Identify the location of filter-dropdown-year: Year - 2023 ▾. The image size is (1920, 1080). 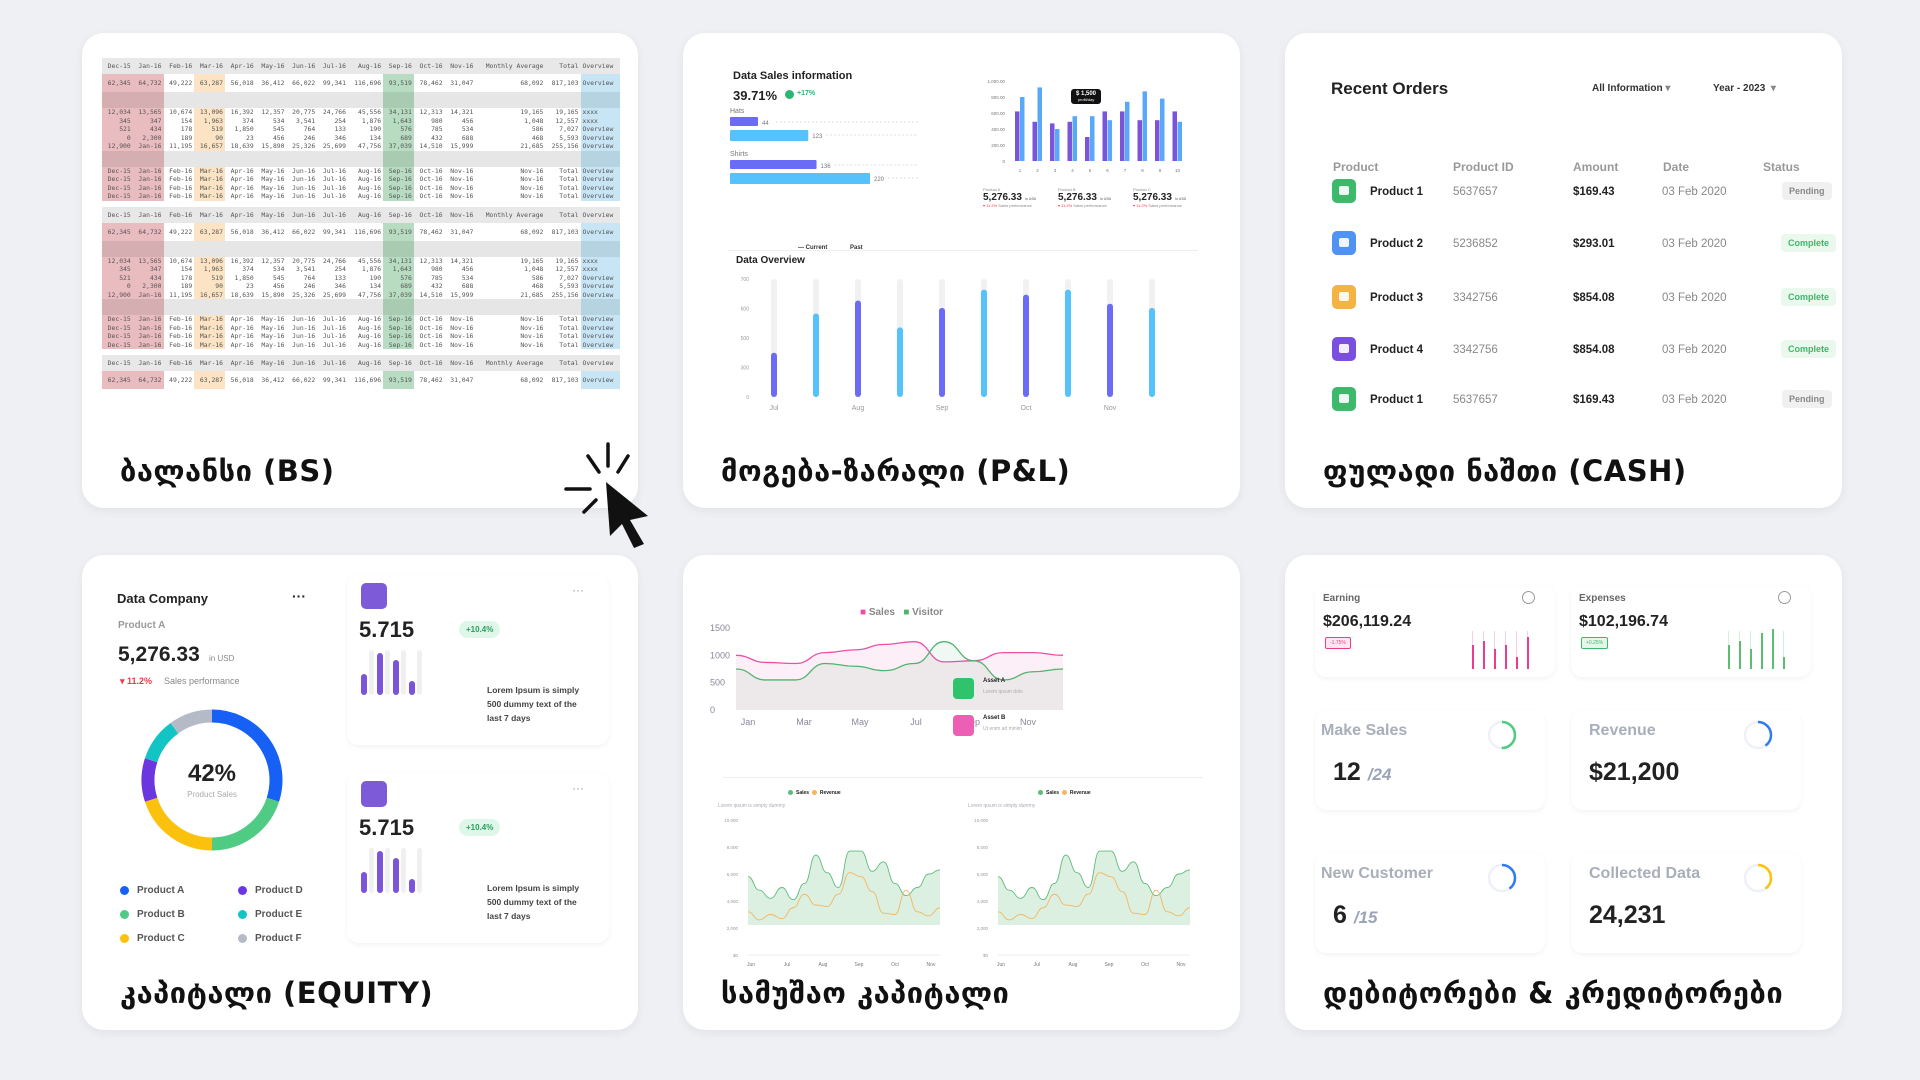
(1744, 88).